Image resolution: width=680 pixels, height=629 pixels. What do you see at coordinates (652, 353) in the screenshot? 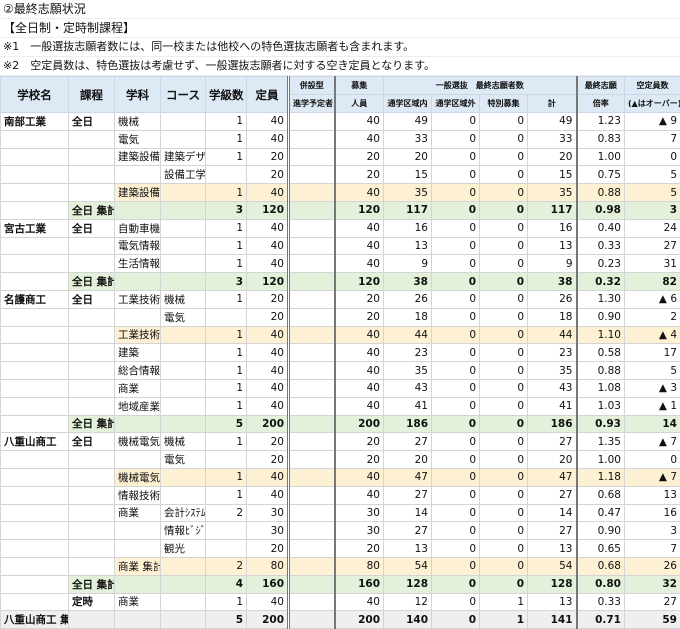
I see `cell-vacancy: 17` at bounding box center [652, 353].